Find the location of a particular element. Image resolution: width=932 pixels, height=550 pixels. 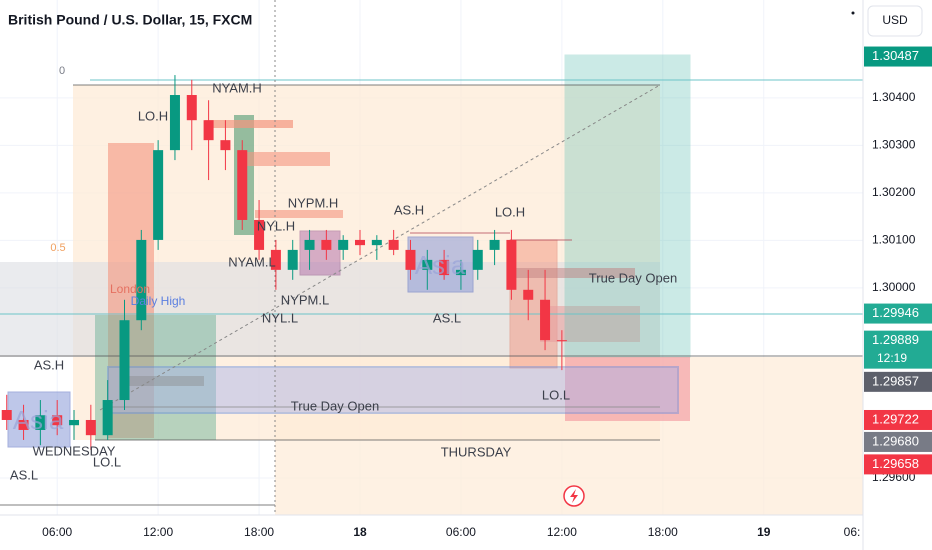

price-badge-label: 1.29680 is located at coordinates (895, 440).